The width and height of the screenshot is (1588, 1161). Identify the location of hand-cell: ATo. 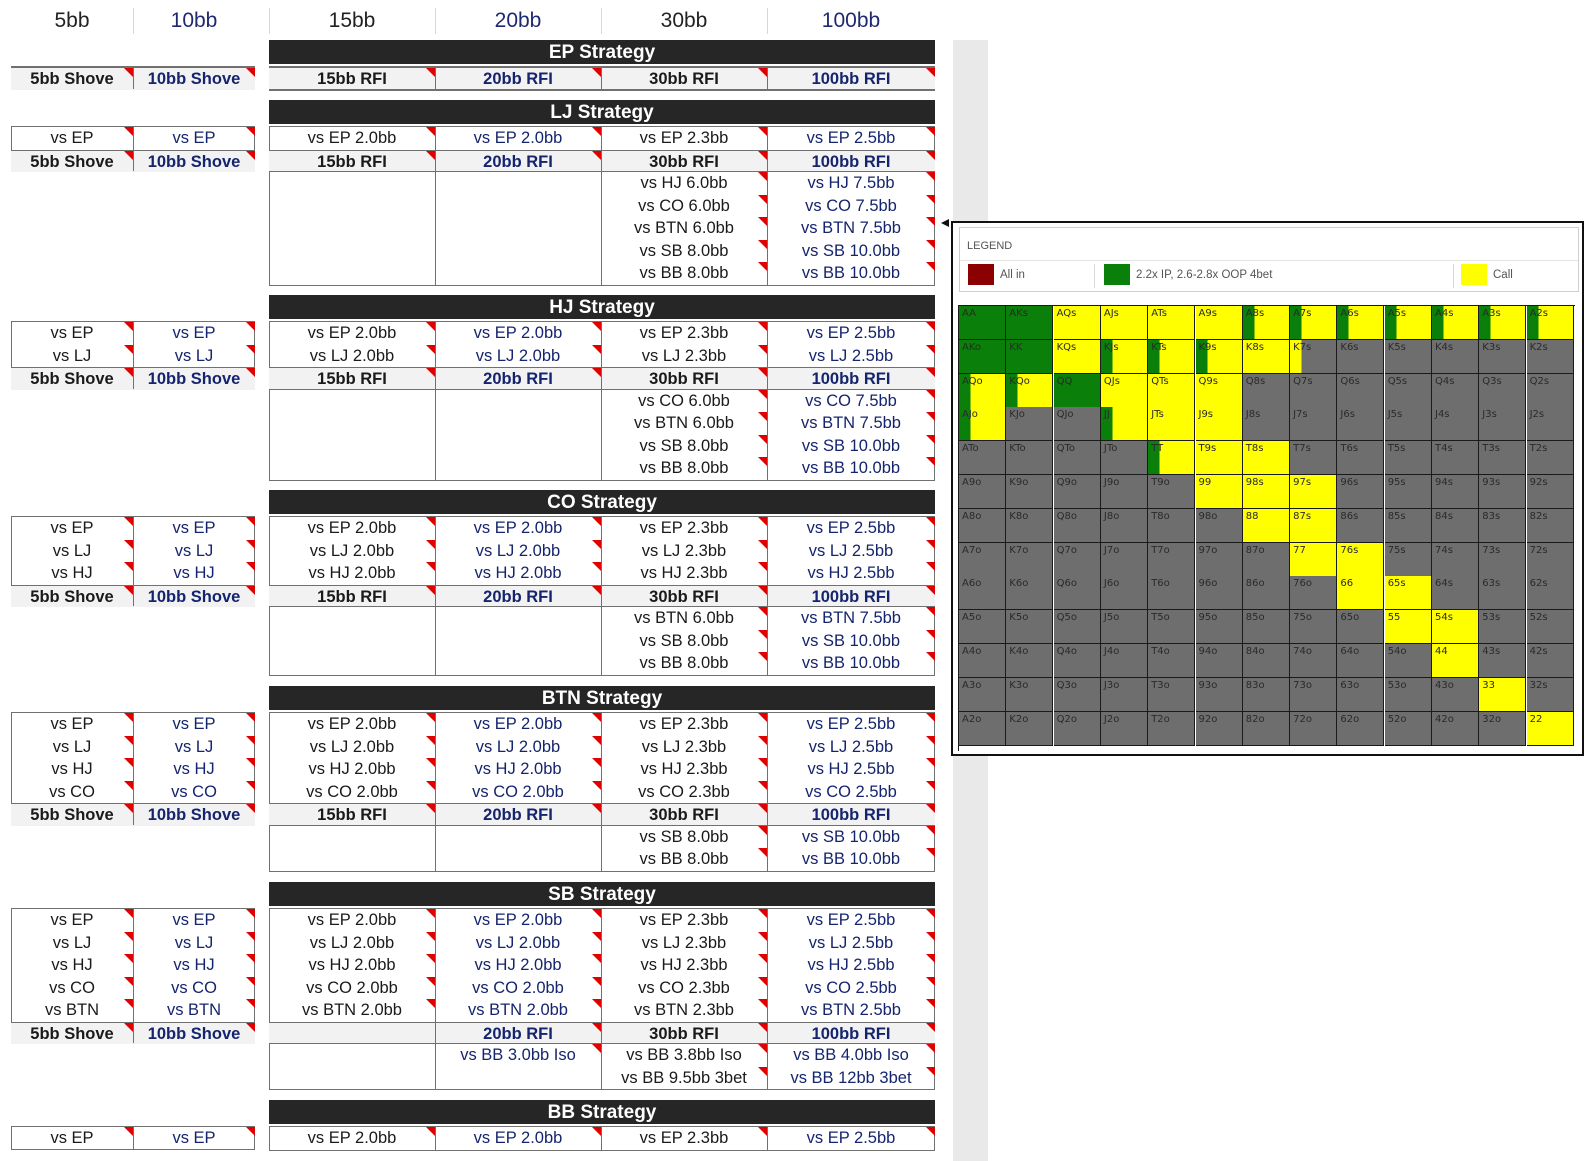
(982, 458).